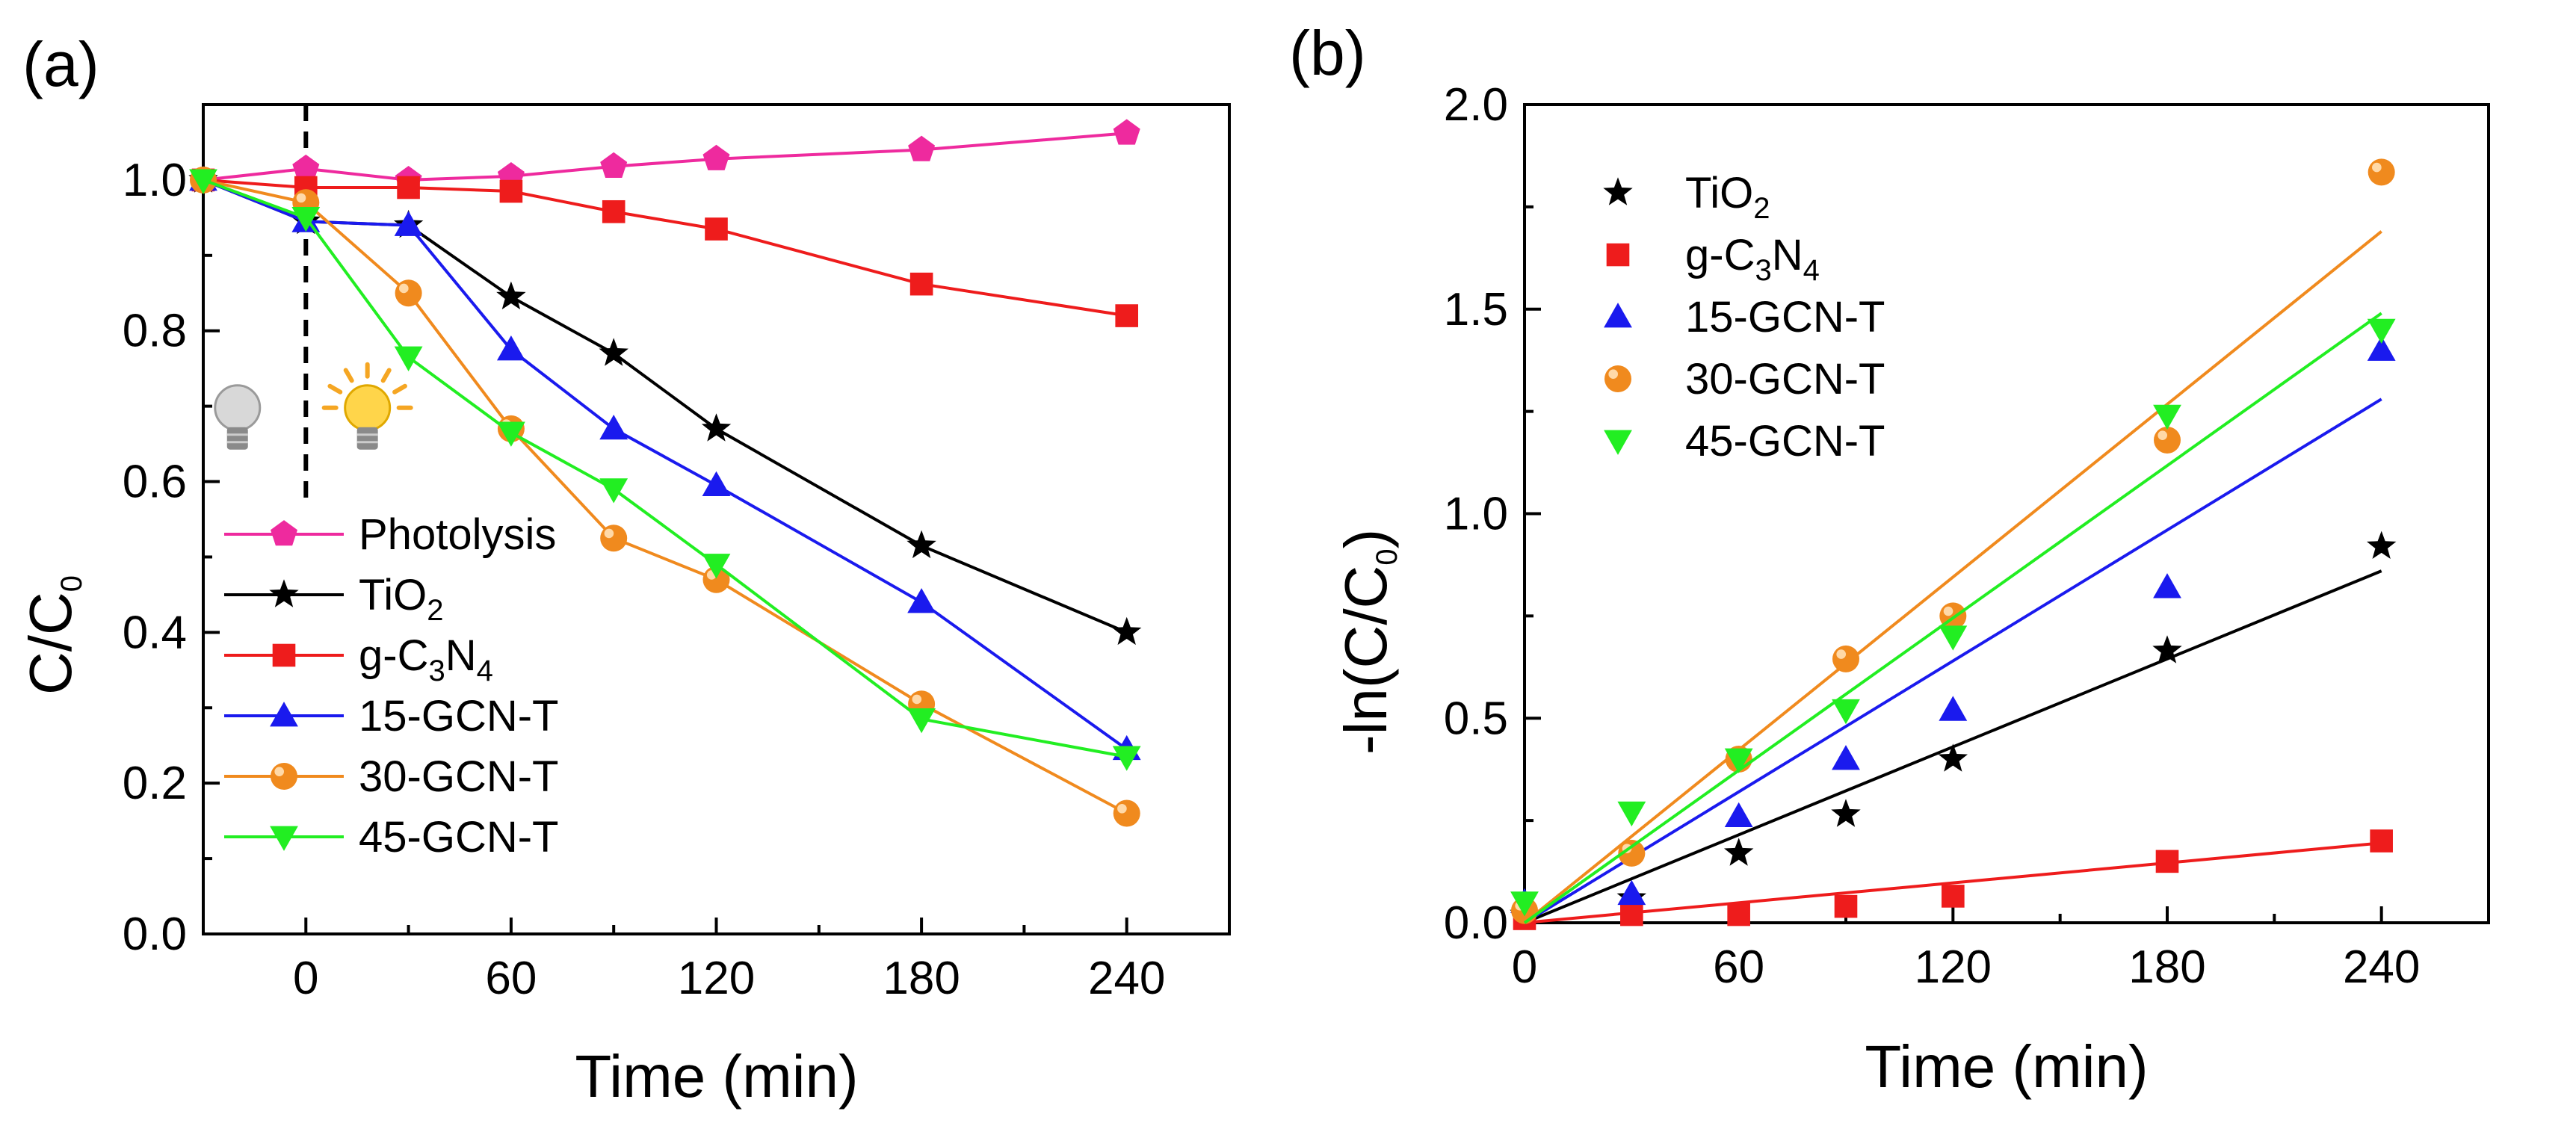 This screenshot has height=1123, width=2576. I want to click on panel-a-legend-label: 45-GCN-T, so click(458, 837).